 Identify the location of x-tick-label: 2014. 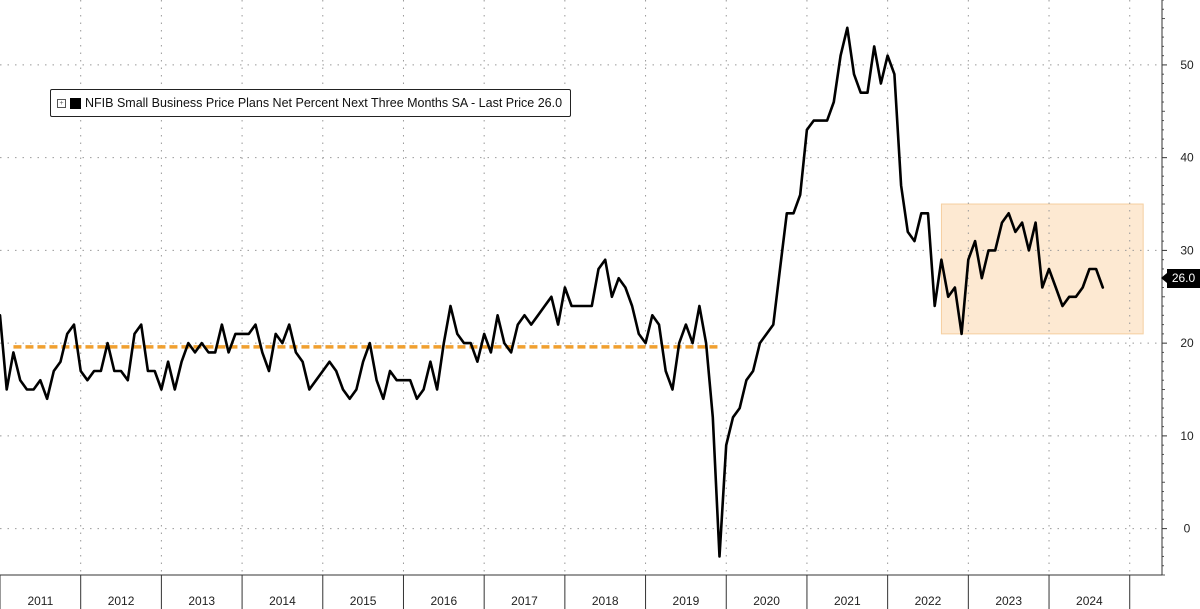
(282, 601).